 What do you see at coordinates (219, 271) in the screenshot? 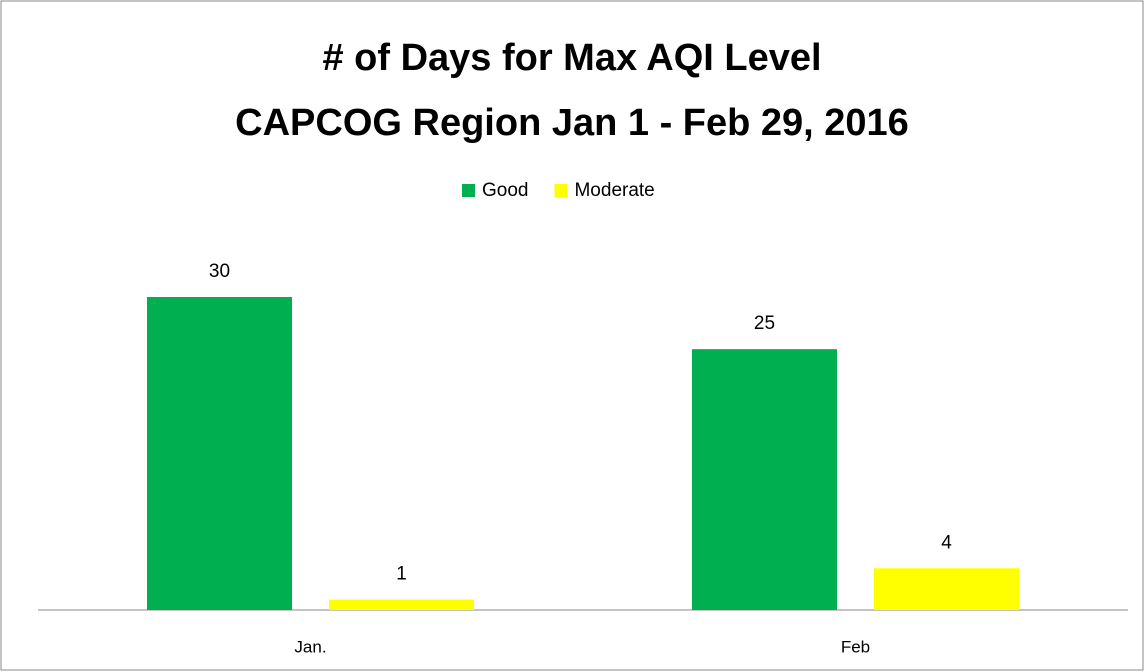
I see `data-label: 30` at bounding box center [219, 271].